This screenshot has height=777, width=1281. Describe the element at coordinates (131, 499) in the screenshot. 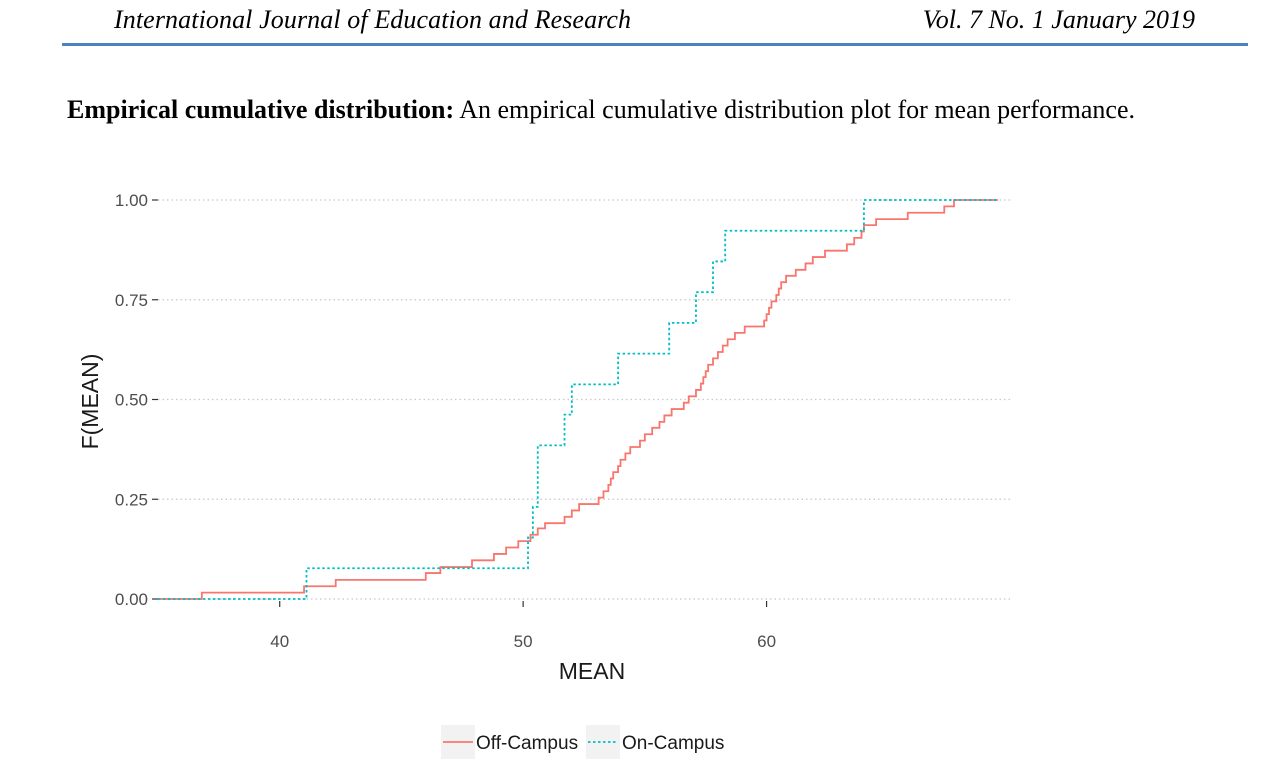

I see `y-tick-label: 0.25` at that location.